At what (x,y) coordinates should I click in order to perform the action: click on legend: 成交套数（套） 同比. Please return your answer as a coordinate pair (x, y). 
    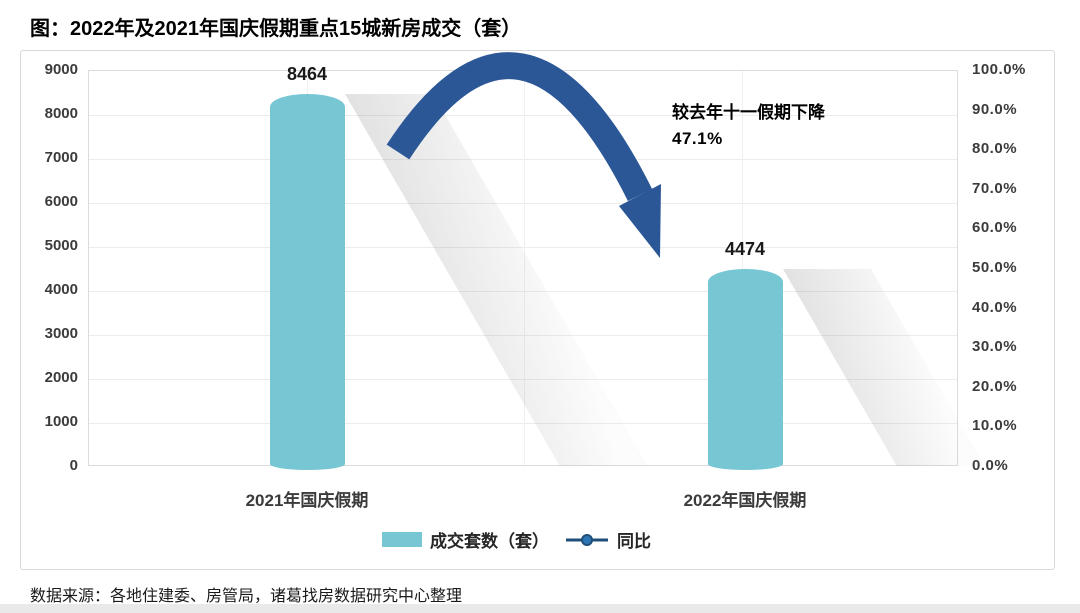
    Looking at the image, I should click on (516, 539).